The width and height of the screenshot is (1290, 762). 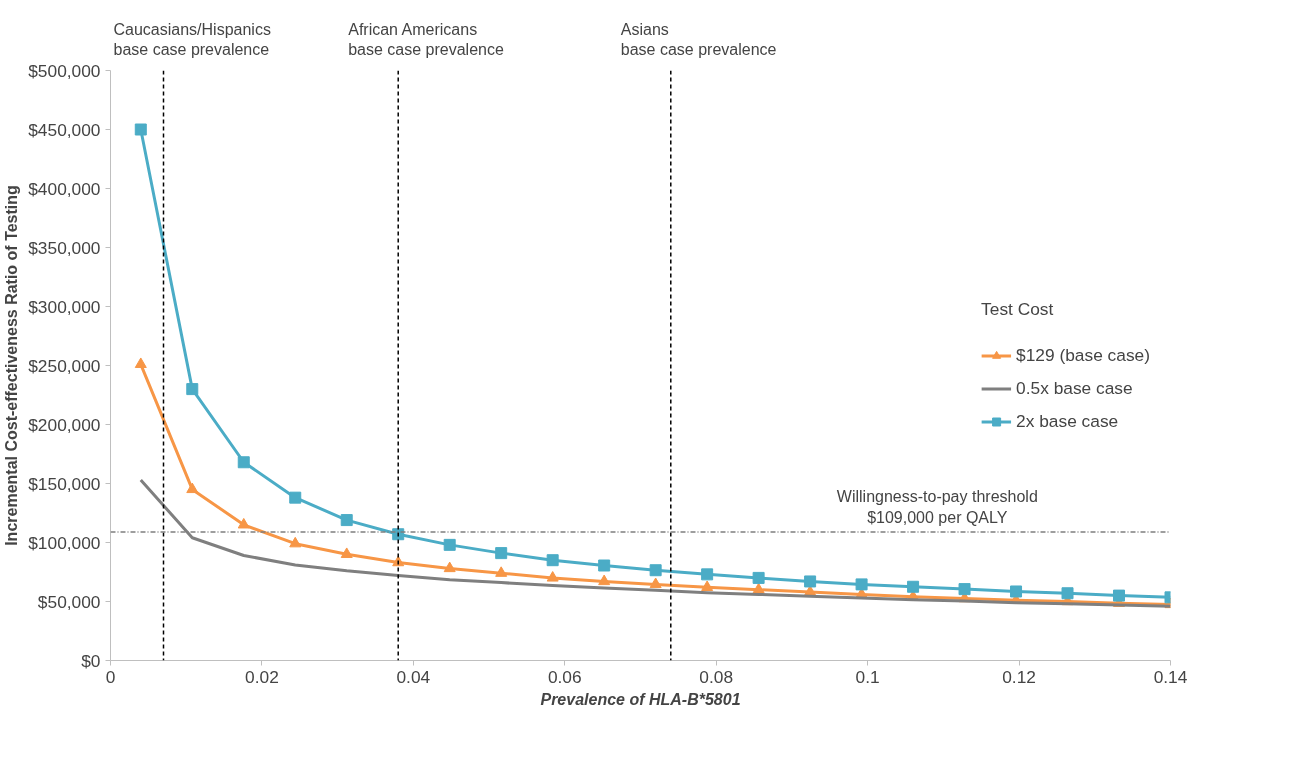 What do you see at coordinates (716, 676) in the screenshot?
I see `x-tick-label: 0.08` at bounding box center [716, 676].